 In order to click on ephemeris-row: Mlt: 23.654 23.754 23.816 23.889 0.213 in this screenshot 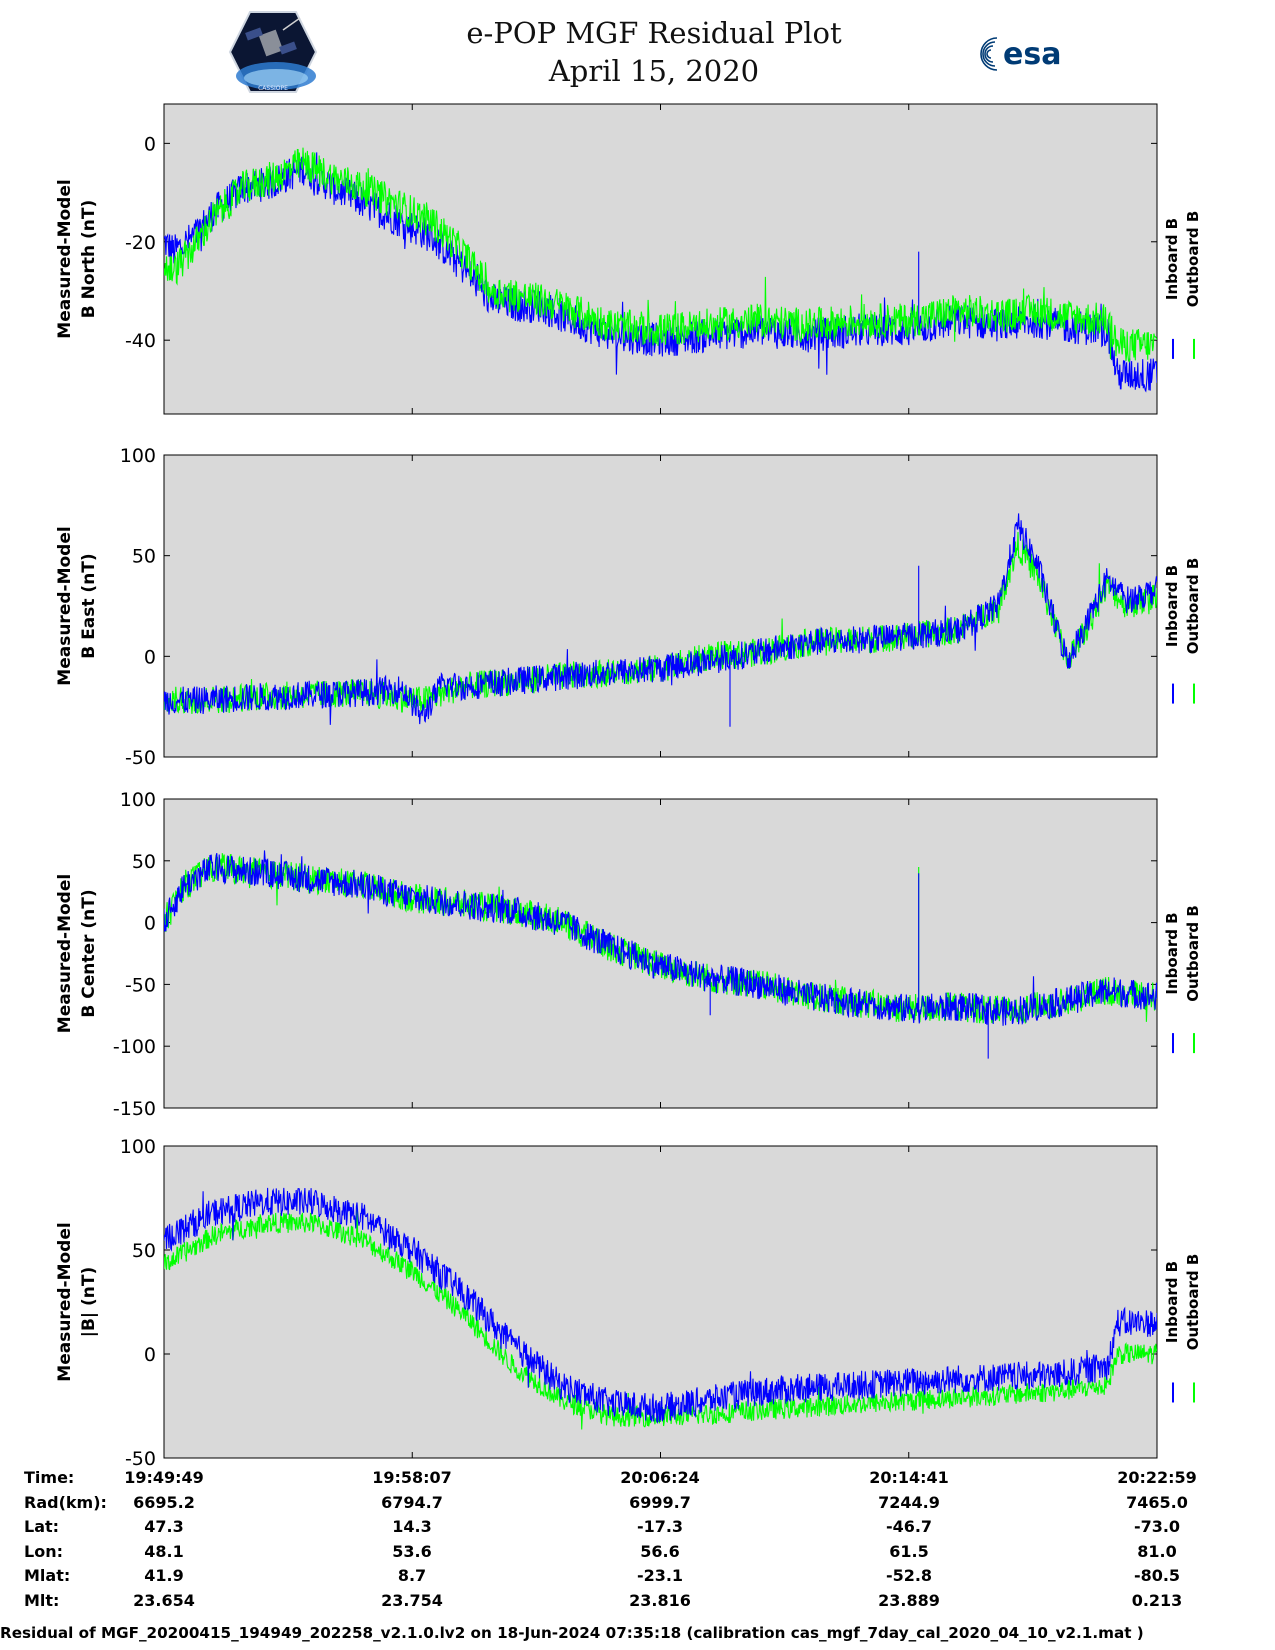, I will do `click(637, 1603)`.